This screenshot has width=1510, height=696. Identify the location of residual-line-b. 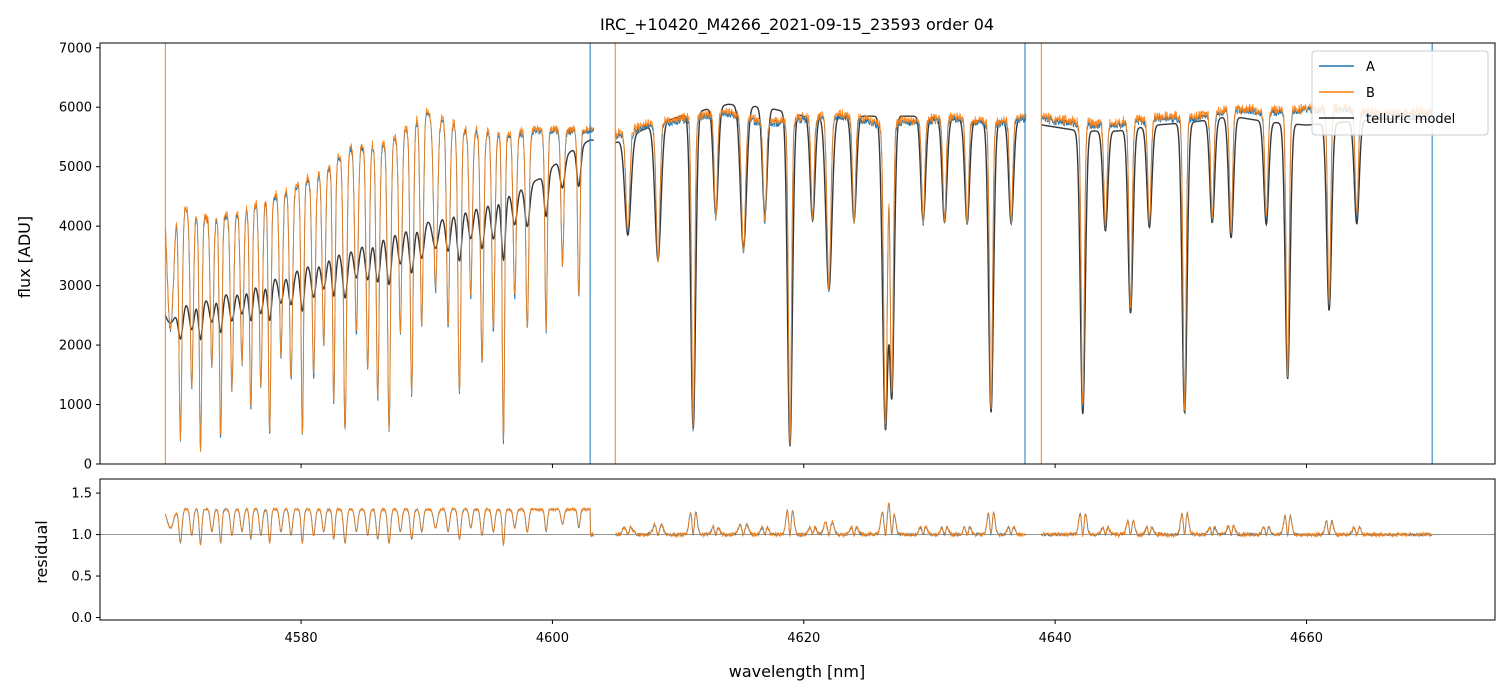
(798, 524).